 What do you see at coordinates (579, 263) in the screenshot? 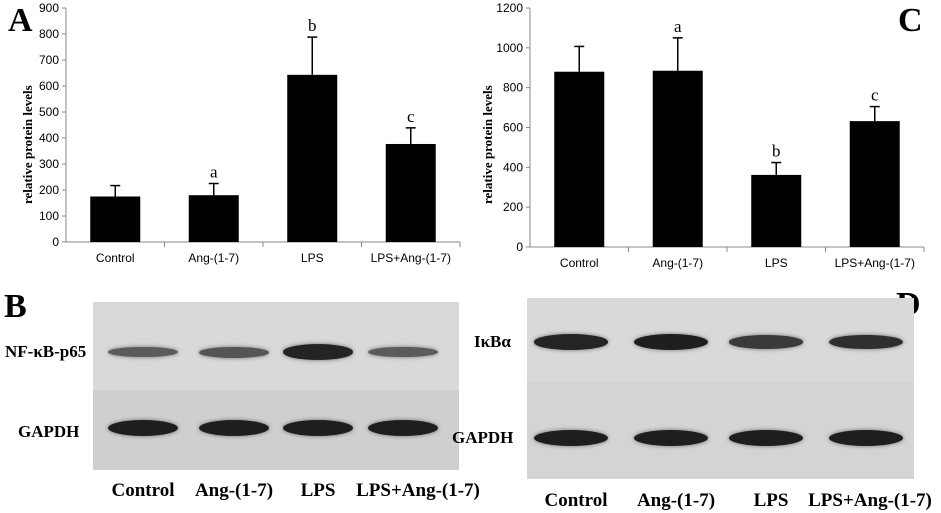
I see `chart-c-x-tick-label: Control` at bounding box center [579, 263].